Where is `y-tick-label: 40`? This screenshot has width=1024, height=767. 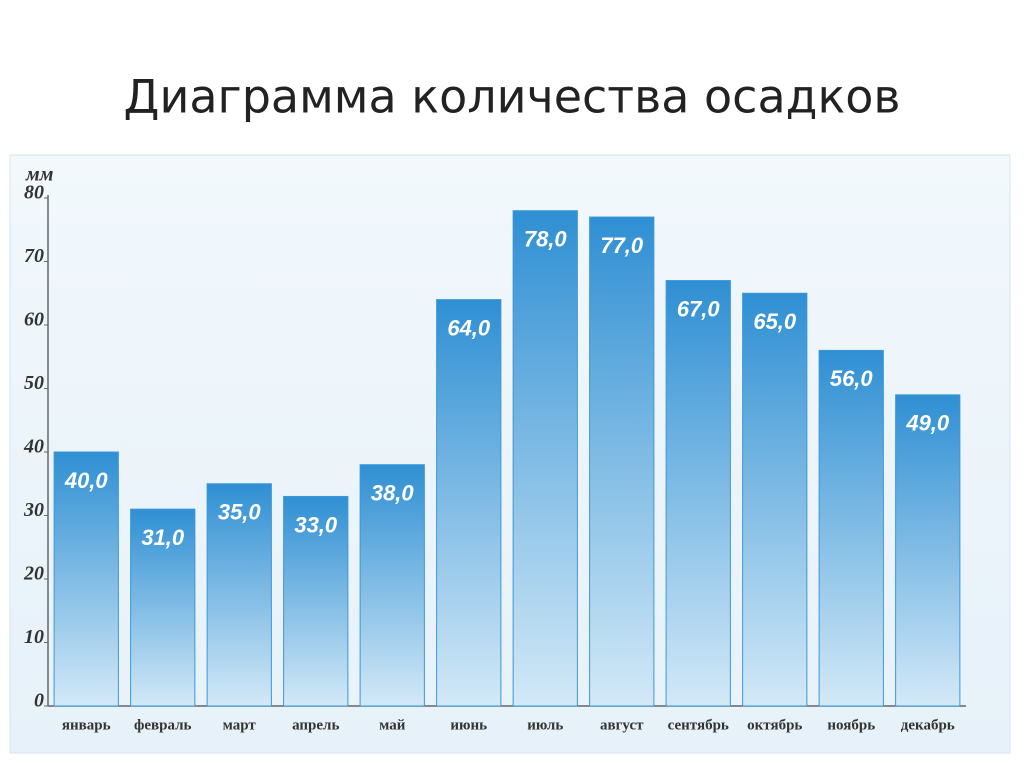
y-tick-label: 40 is located at coordinates (33, 447).